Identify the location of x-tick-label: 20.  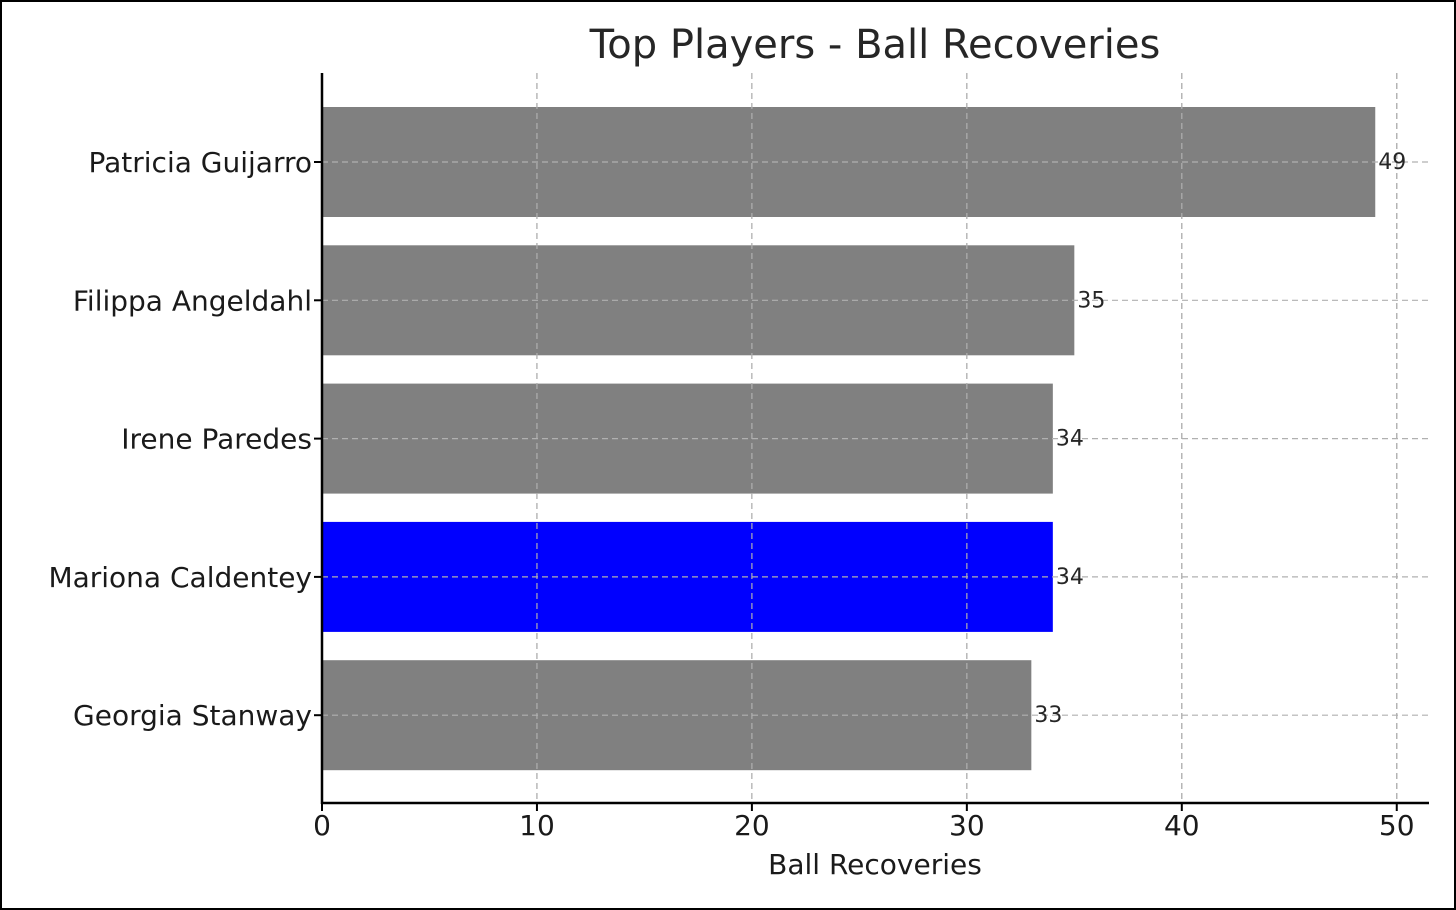
(752, 825).